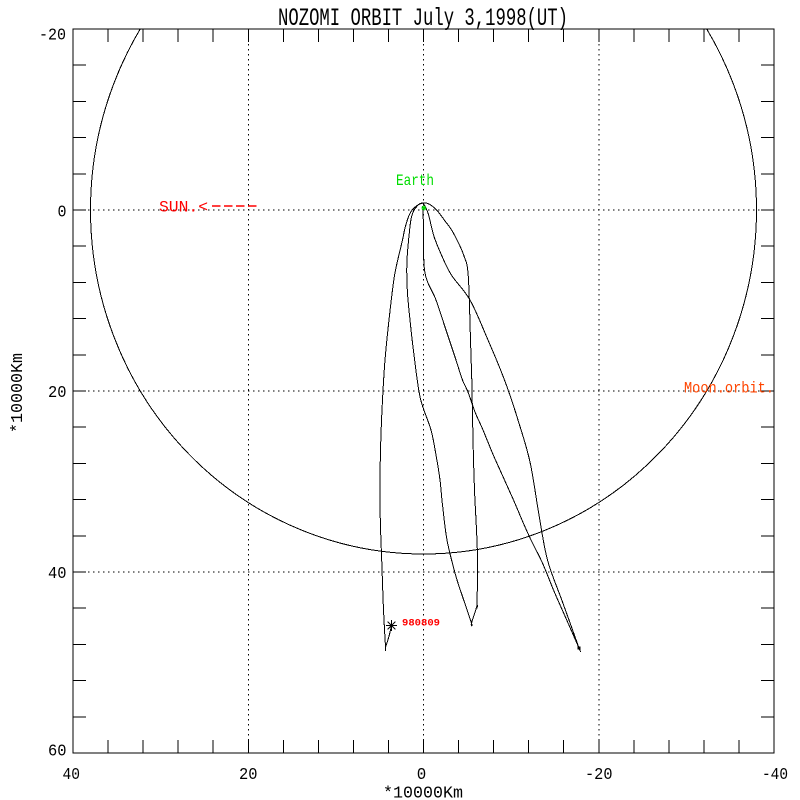  Describe the element at coordinates (423, 18) in the screenshot. I see `svg-text: NOZOMI ORBIT July 3,1998(UT)` at that location.